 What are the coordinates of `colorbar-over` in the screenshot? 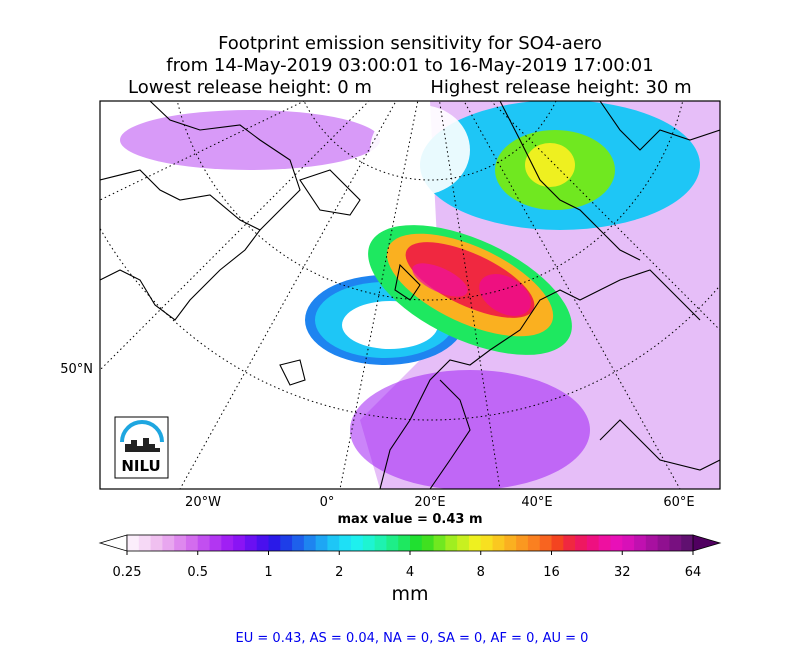 It's located at (707, 543).